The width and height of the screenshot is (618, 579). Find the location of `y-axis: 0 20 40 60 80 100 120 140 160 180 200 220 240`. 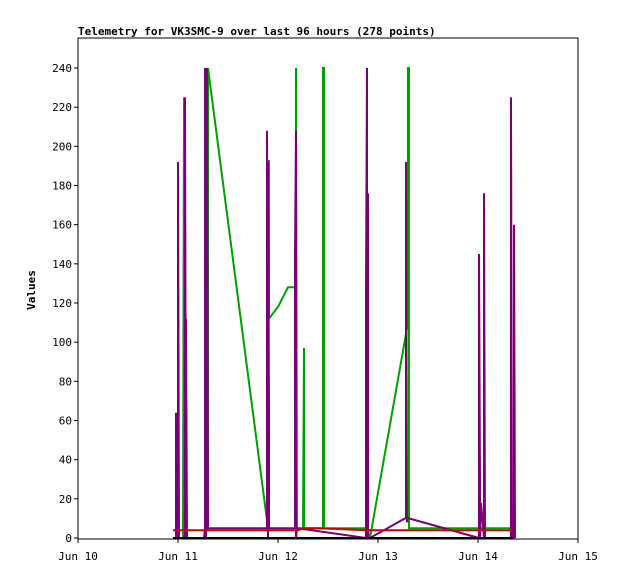

y-axis: 0 20 40 60 80 100 120 140 160 180 200 220 240 is located at coordinates (65, 303).